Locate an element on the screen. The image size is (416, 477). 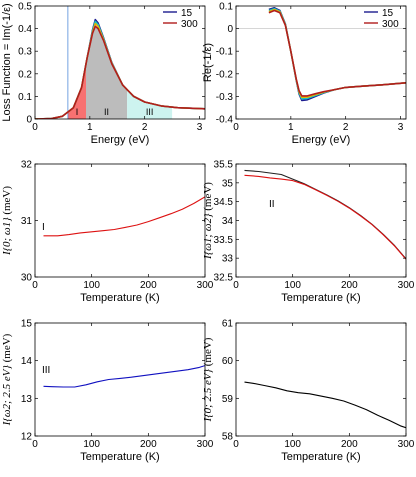
y-axis-label: I{ω1; ω2} (meV) is located at coordinates (208, 221).